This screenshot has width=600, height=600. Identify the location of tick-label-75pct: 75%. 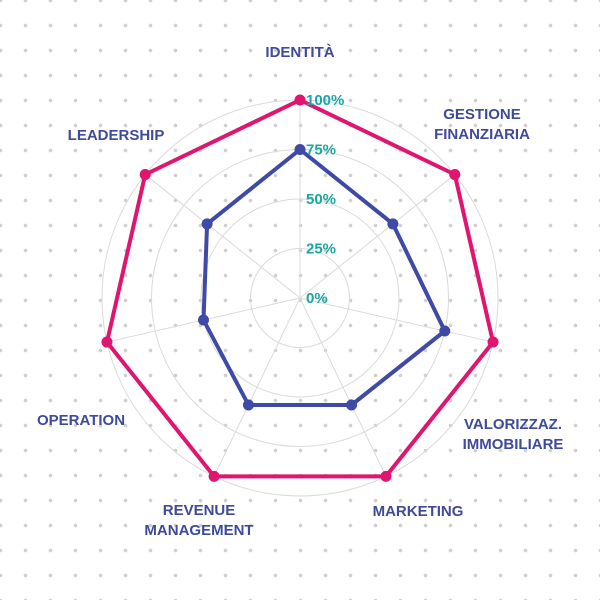
(321, 150).